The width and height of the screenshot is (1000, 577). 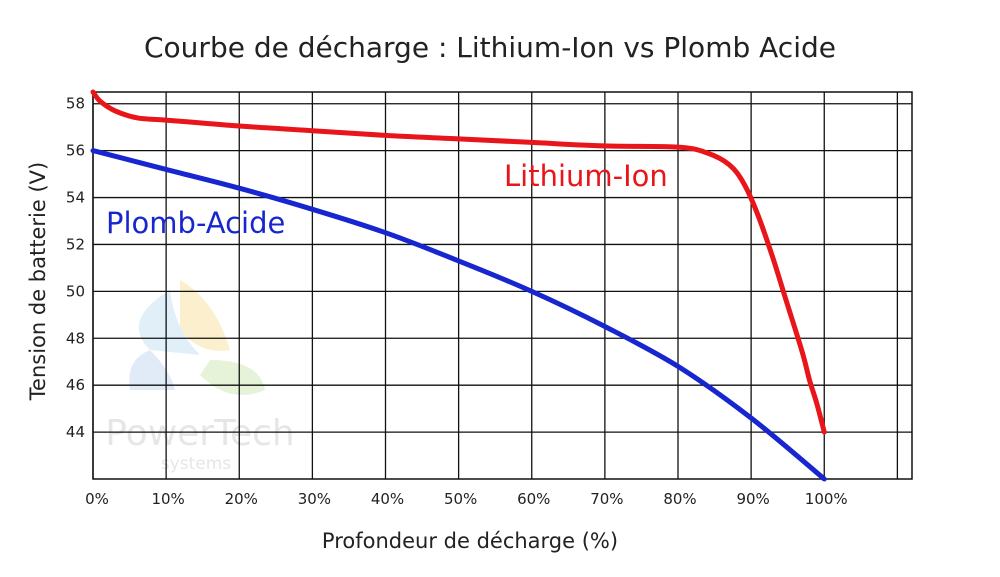 What do you see at coordinates (533, 499) in the screenshot?
I see `x-tick-label: 60%` at bounding box center [533, 499].